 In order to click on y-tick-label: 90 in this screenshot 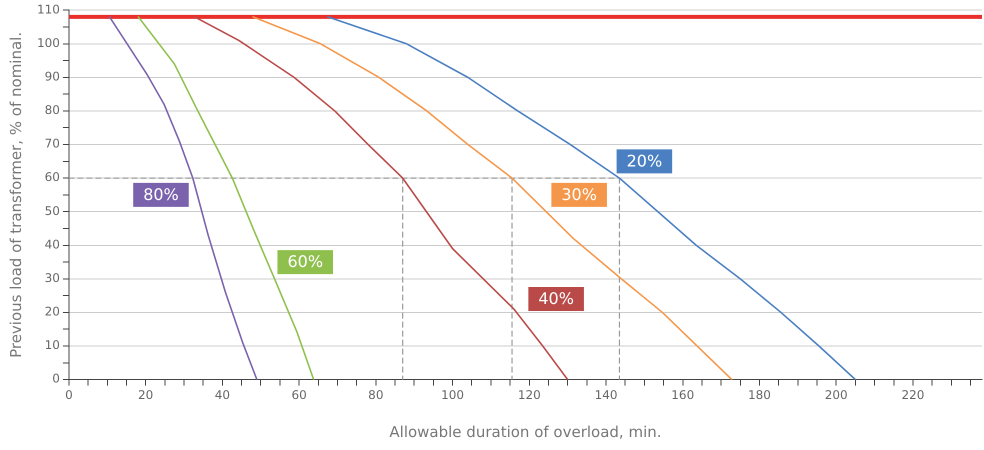, I will do `click(52, 76)`.